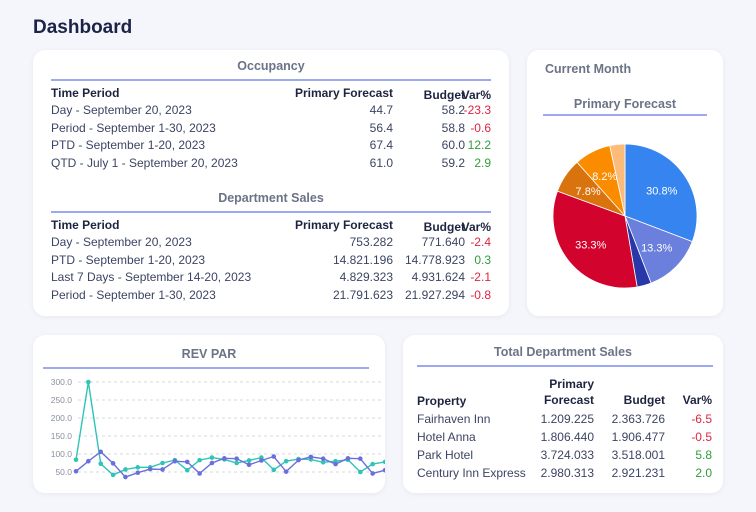  What do you see at coordinates (85, 225) in the screenshot?
I see `time-period-header: Time Period` at bounding box center [85, 225].